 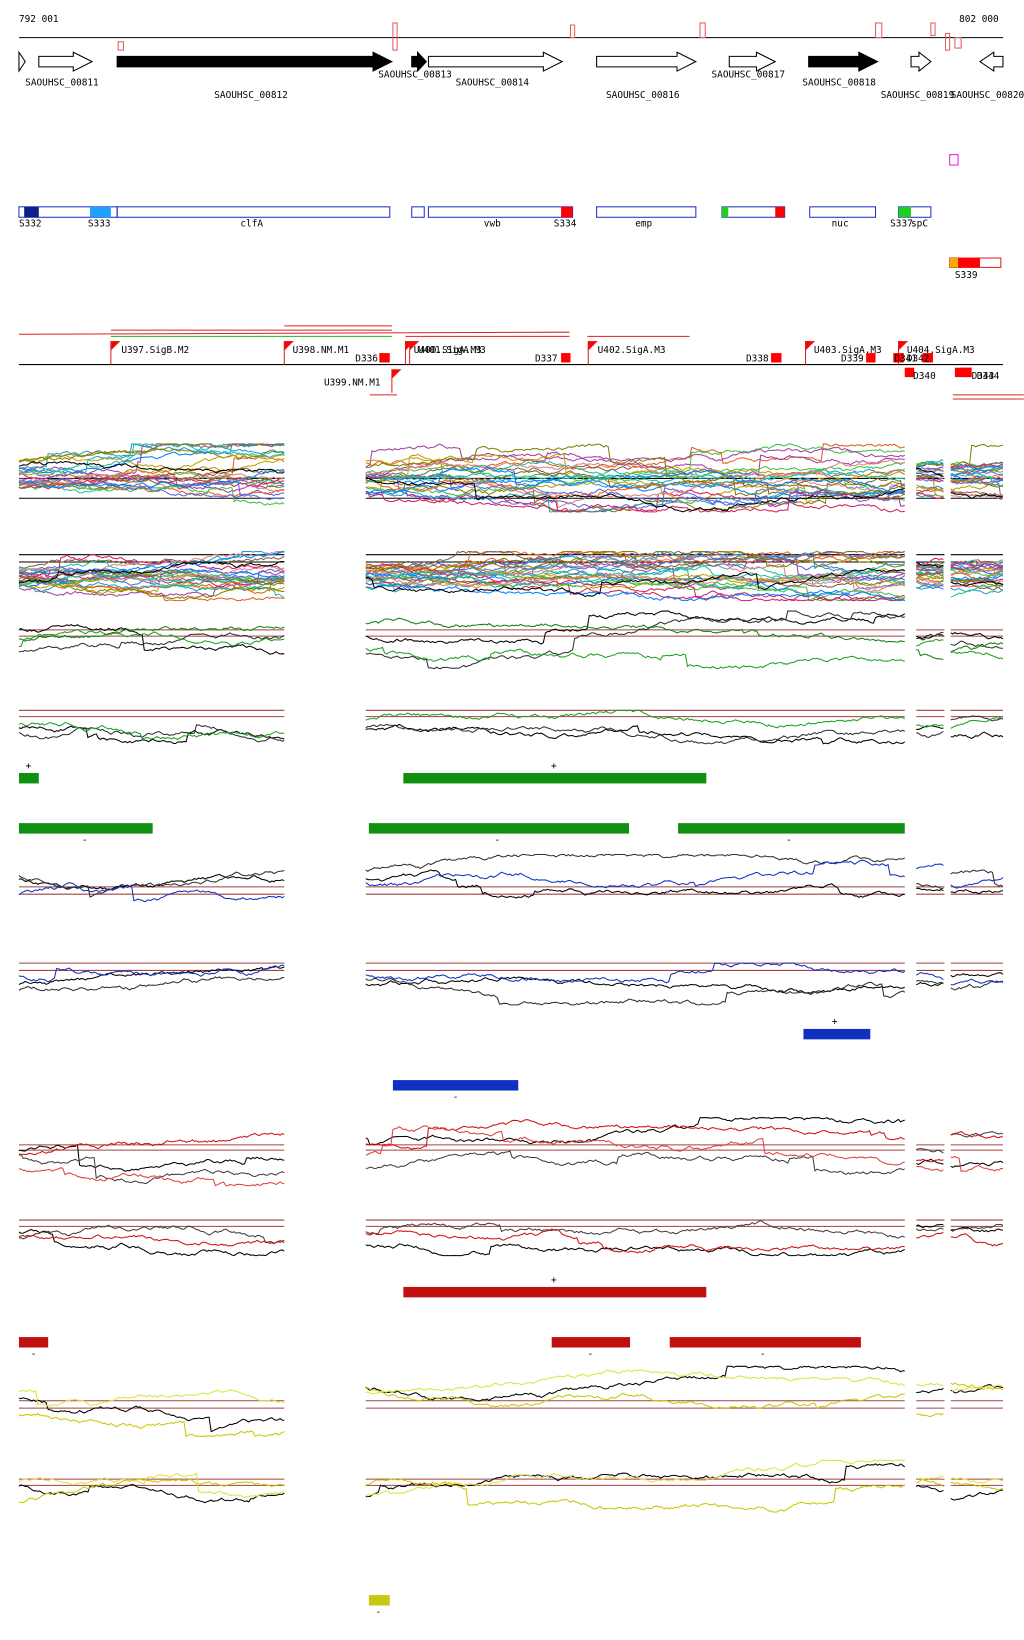 I want to click on gene-label: SAOUHSC_00820, so click(x=987, y=95).